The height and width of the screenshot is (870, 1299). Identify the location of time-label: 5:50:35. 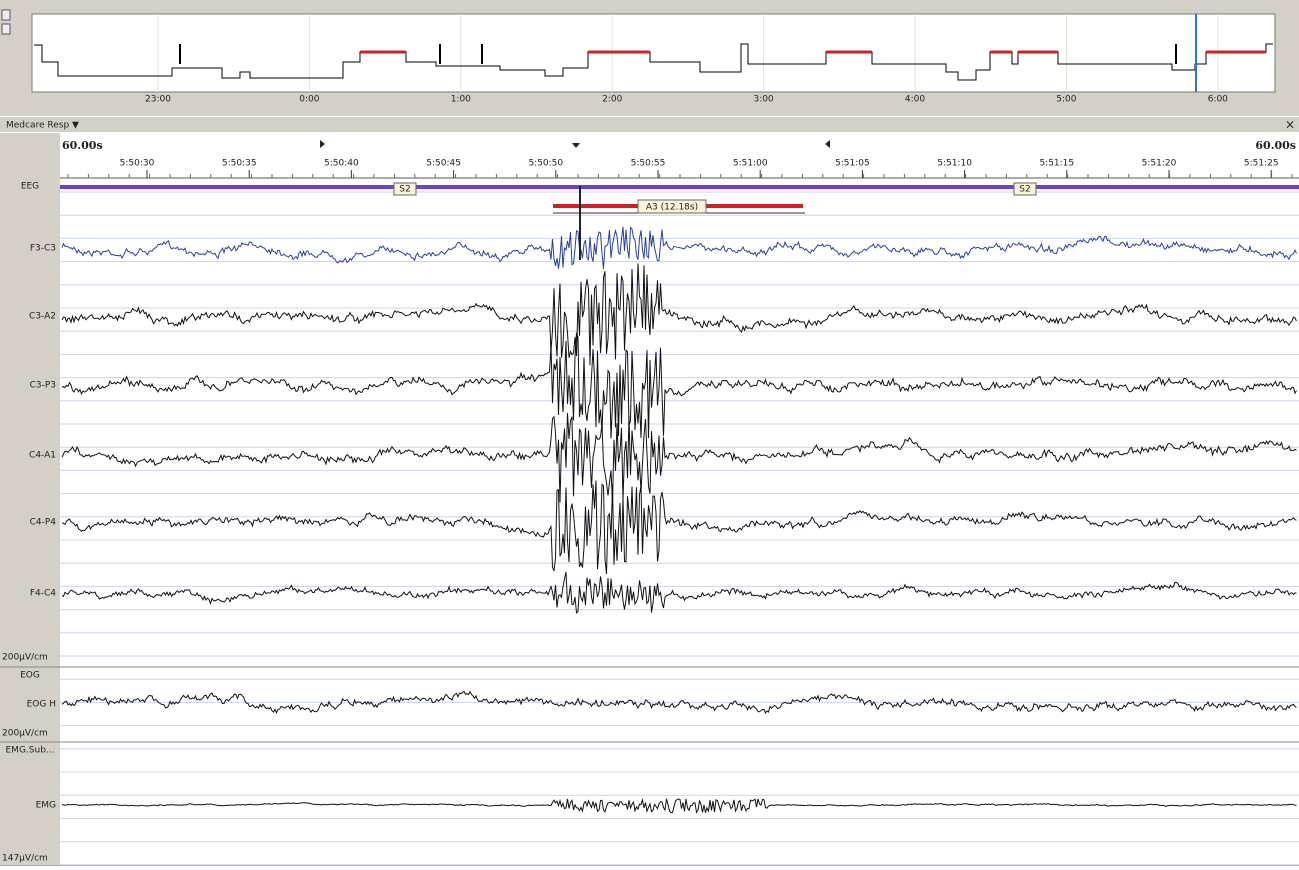
(239, 164).